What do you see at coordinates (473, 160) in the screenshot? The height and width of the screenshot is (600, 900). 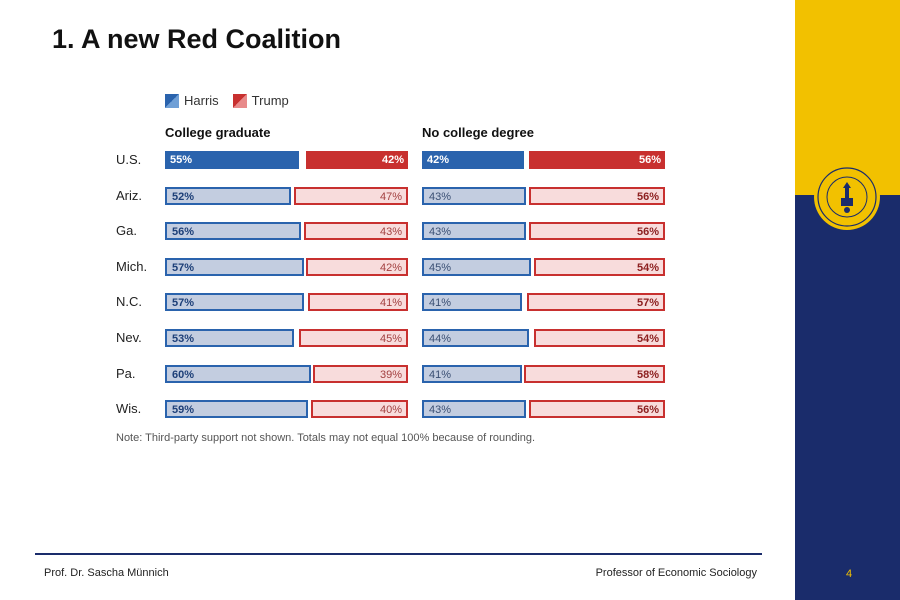 I see `bar-harris: 42%` at bounding box center [473, 160].